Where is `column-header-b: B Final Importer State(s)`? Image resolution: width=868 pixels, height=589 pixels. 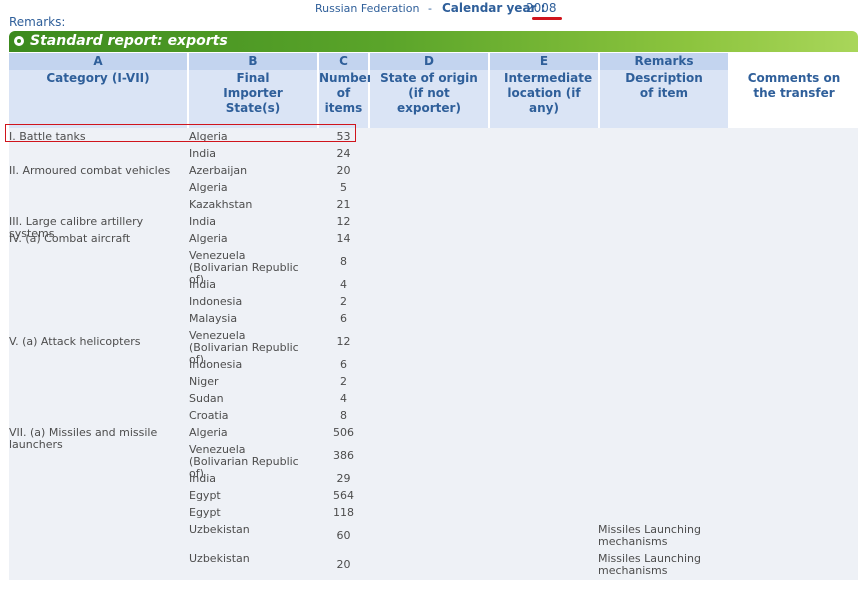 column-header-b: B Final Importer State(s) is located at coordinates (253, 90).